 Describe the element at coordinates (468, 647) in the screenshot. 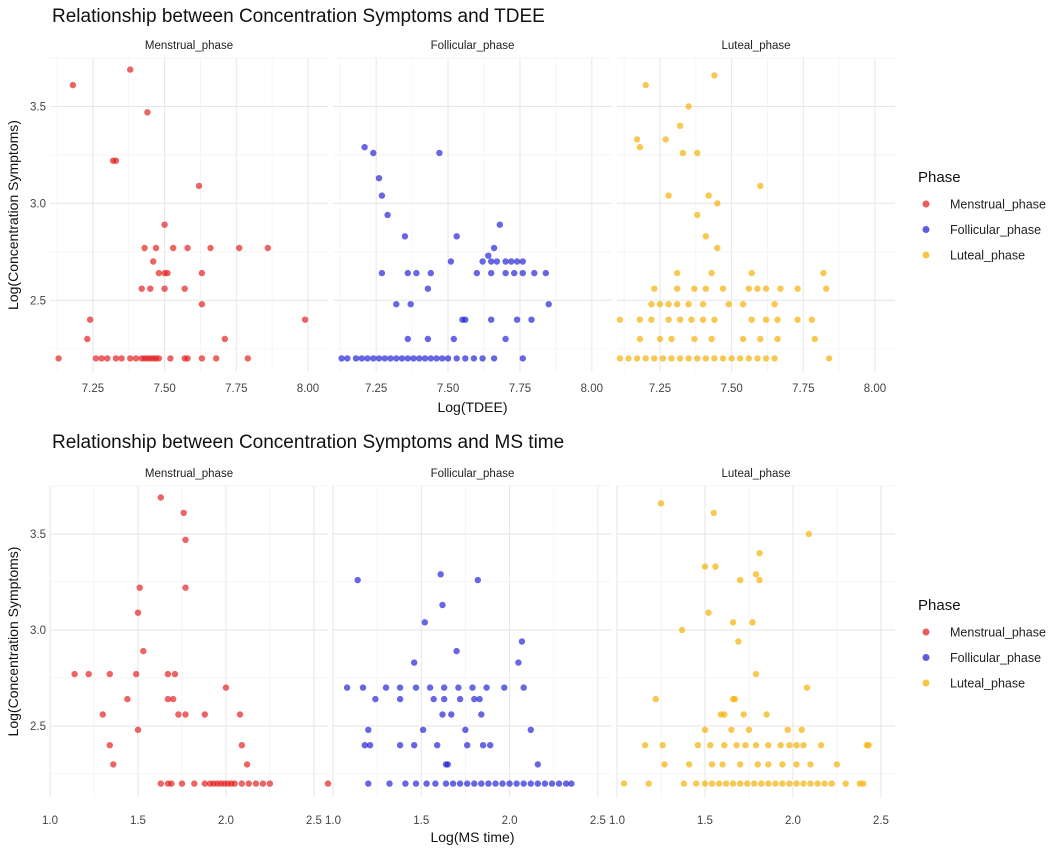

I see `panel-follicular-phase: Follicular_phase 1.0 1.5 2.0 2.5` at that location.